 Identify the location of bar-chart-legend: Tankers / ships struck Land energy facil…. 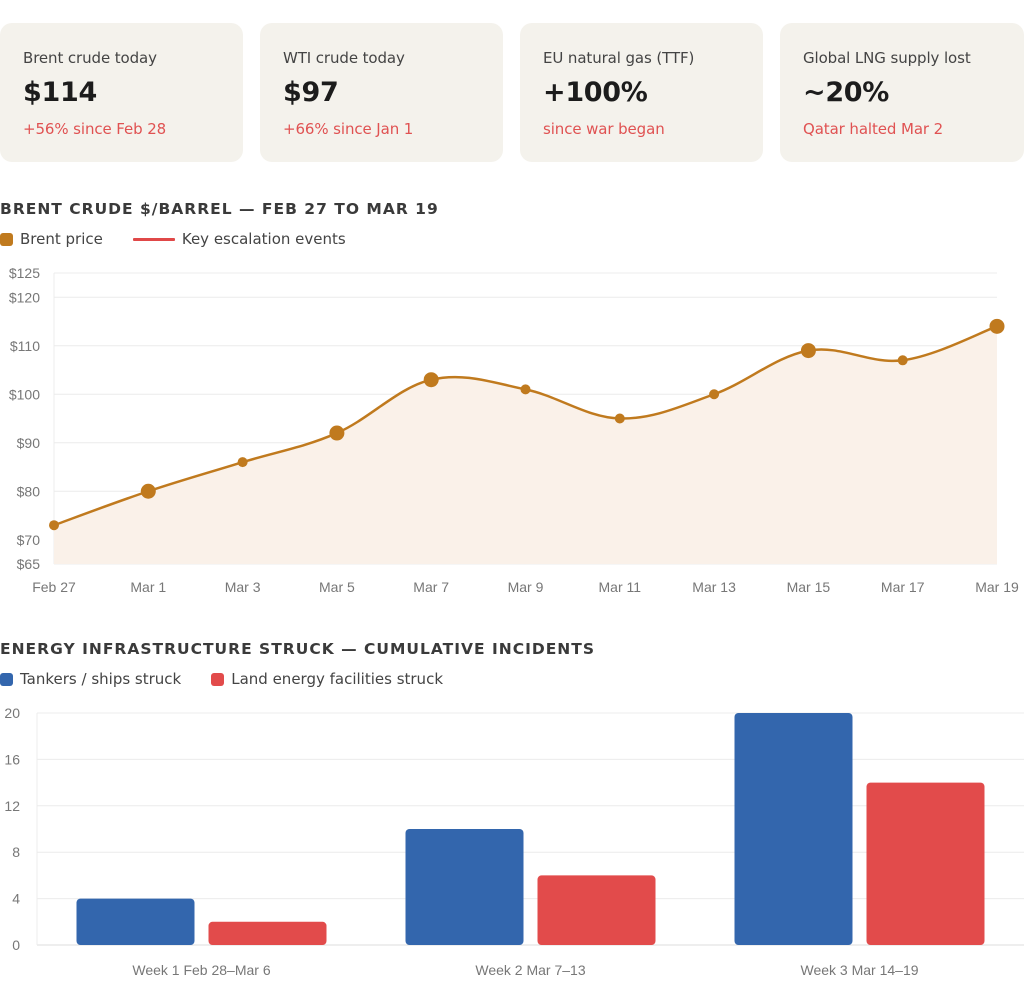
(236, 679).